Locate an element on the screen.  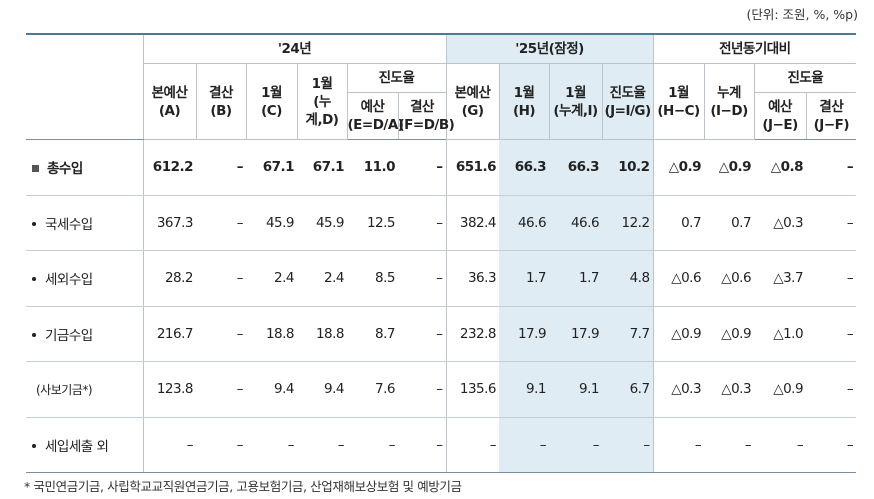
col-header-id: 누계 (I−D) is located at coordinates (729, 101).